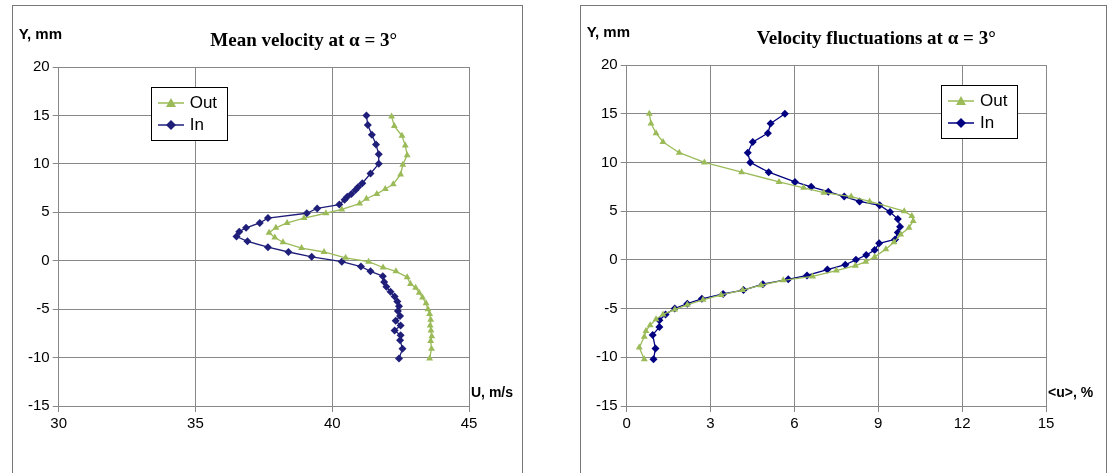  Describe the element at coordinates (304, 40) in the screenshot. I see `chart-title: Mean velocity at α = 3°` at that location.